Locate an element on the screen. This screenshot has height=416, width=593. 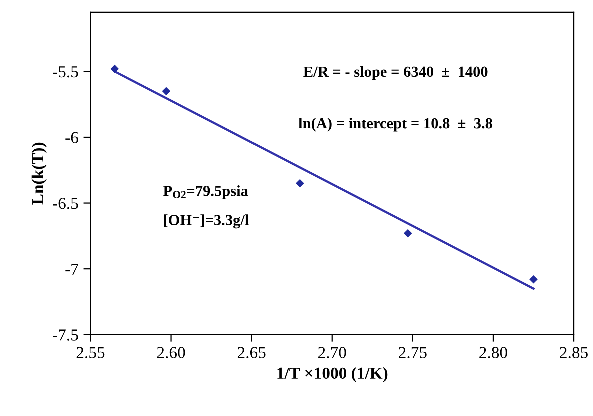
x-tick-label: 2.70 is located at coordinates (332, 352).